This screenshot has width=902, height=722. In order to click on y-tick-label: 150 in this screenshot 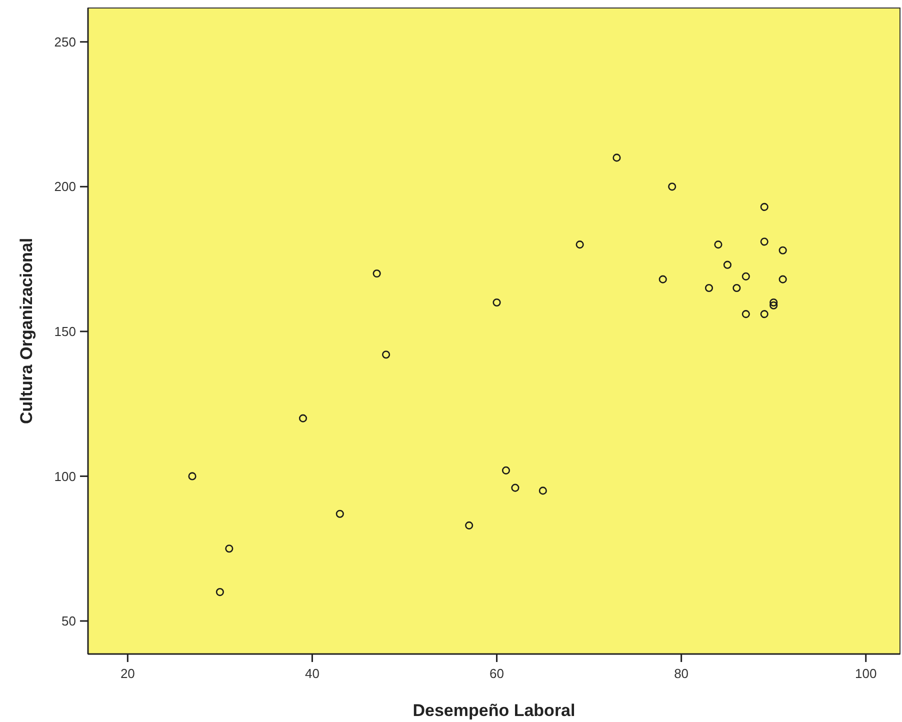, I will do `click(65, 331)`.